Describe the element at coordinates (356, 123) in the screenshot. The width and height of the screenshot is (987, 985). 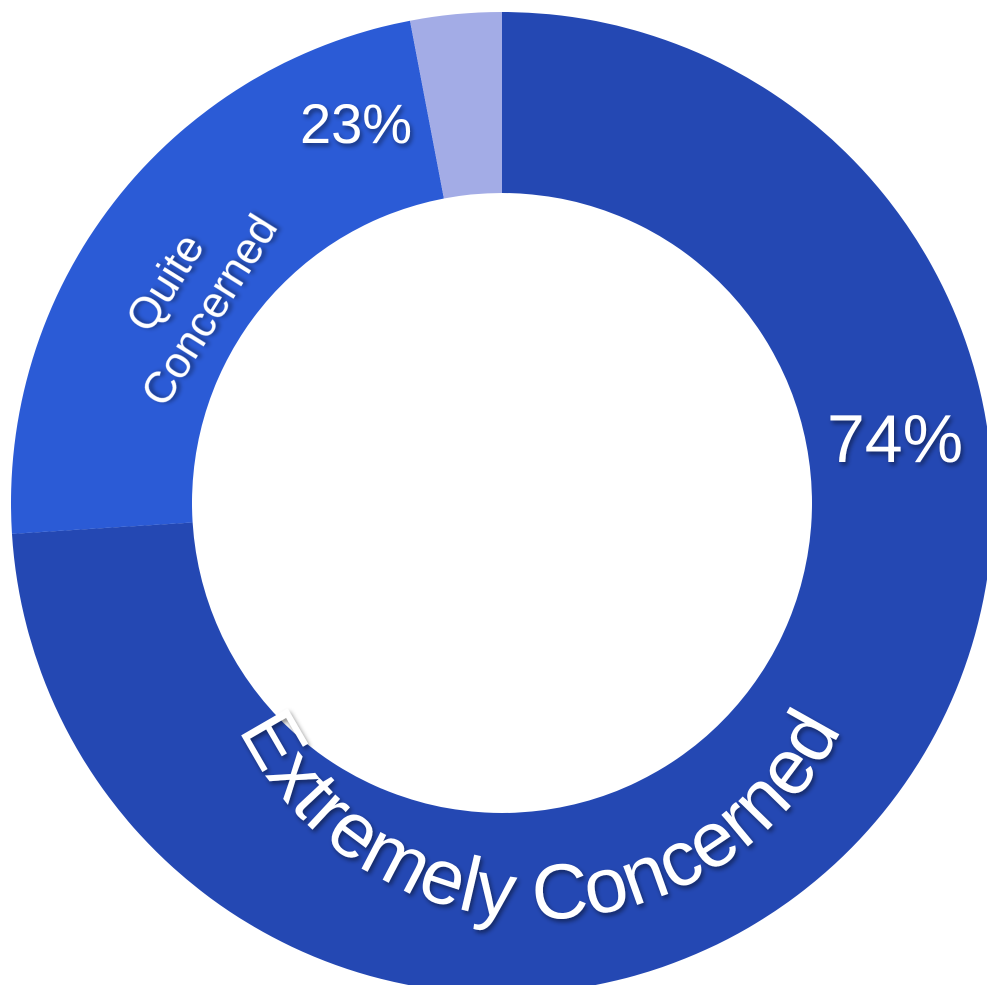
I see `data-label-quite-concerned-percent: 23%` at that location.